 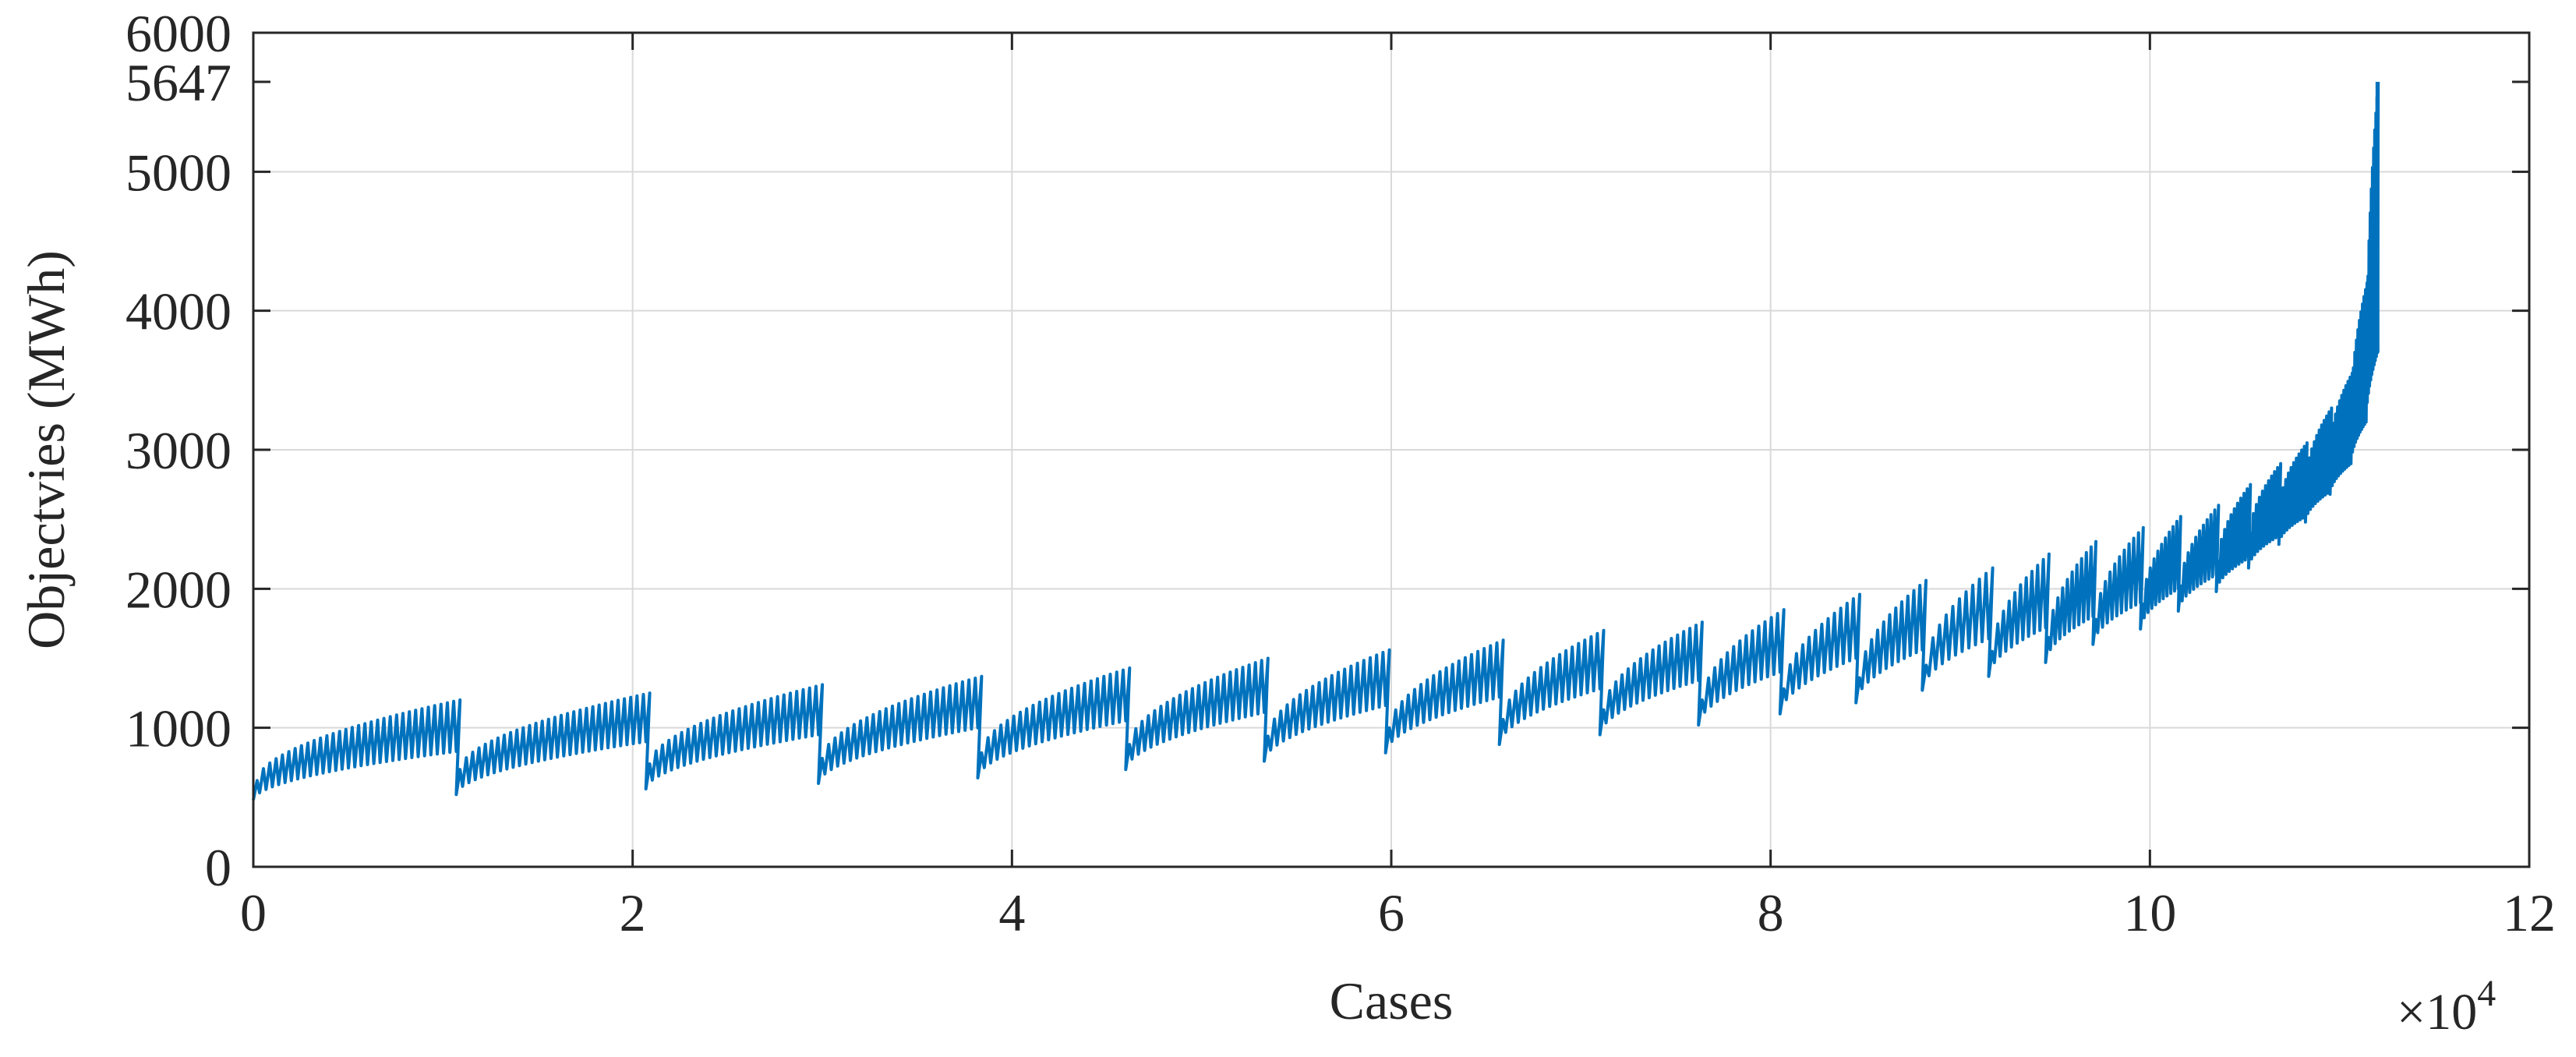 What do you see at coordinates (633, 912) in the screenshot?
I see `x-tick-label: 2` at bounding box center [633, 912].